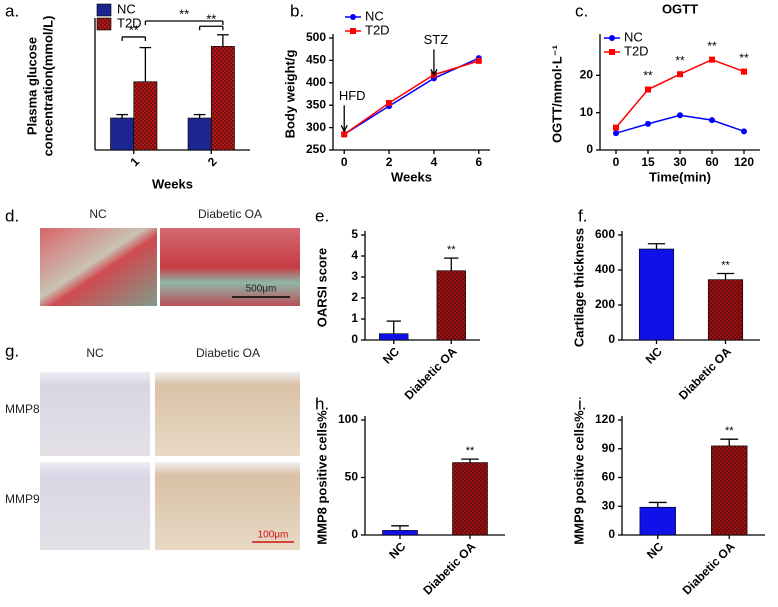 This screenshot has height=607, width=778. What do you see at coordinates (134, 161) in the screenshot?
I see `x-tick-label: 1` at bounding box center [134, 161].